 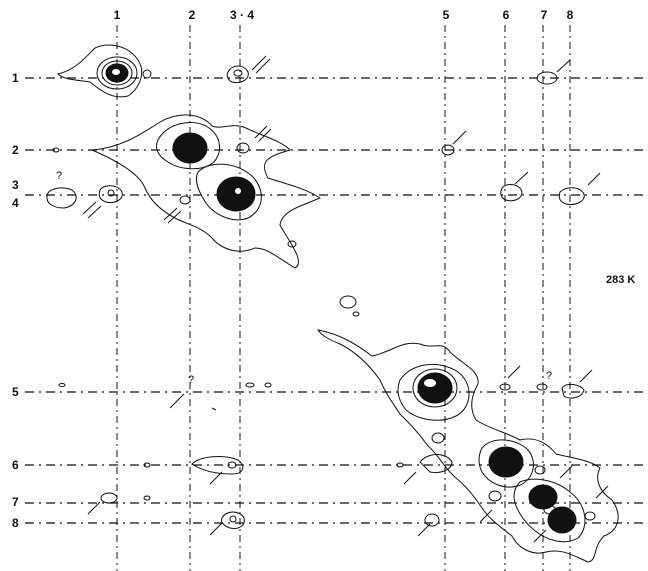 I want to click on top-label-5: 5, so click(x=446, y=15).